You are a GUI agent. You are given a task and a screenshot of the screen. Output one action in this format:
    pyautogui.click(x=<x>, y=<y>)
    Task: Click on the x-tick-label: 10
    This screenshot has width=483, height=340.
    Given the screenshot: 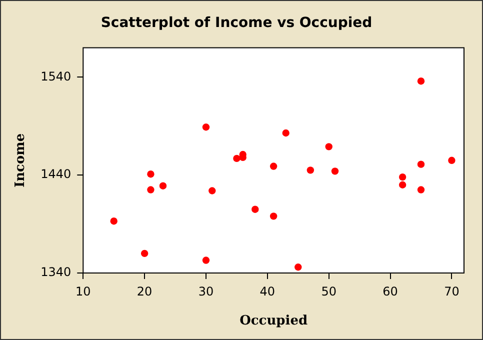 What is the action you would take?
    pyautogui.click(x=83, y=291)
    